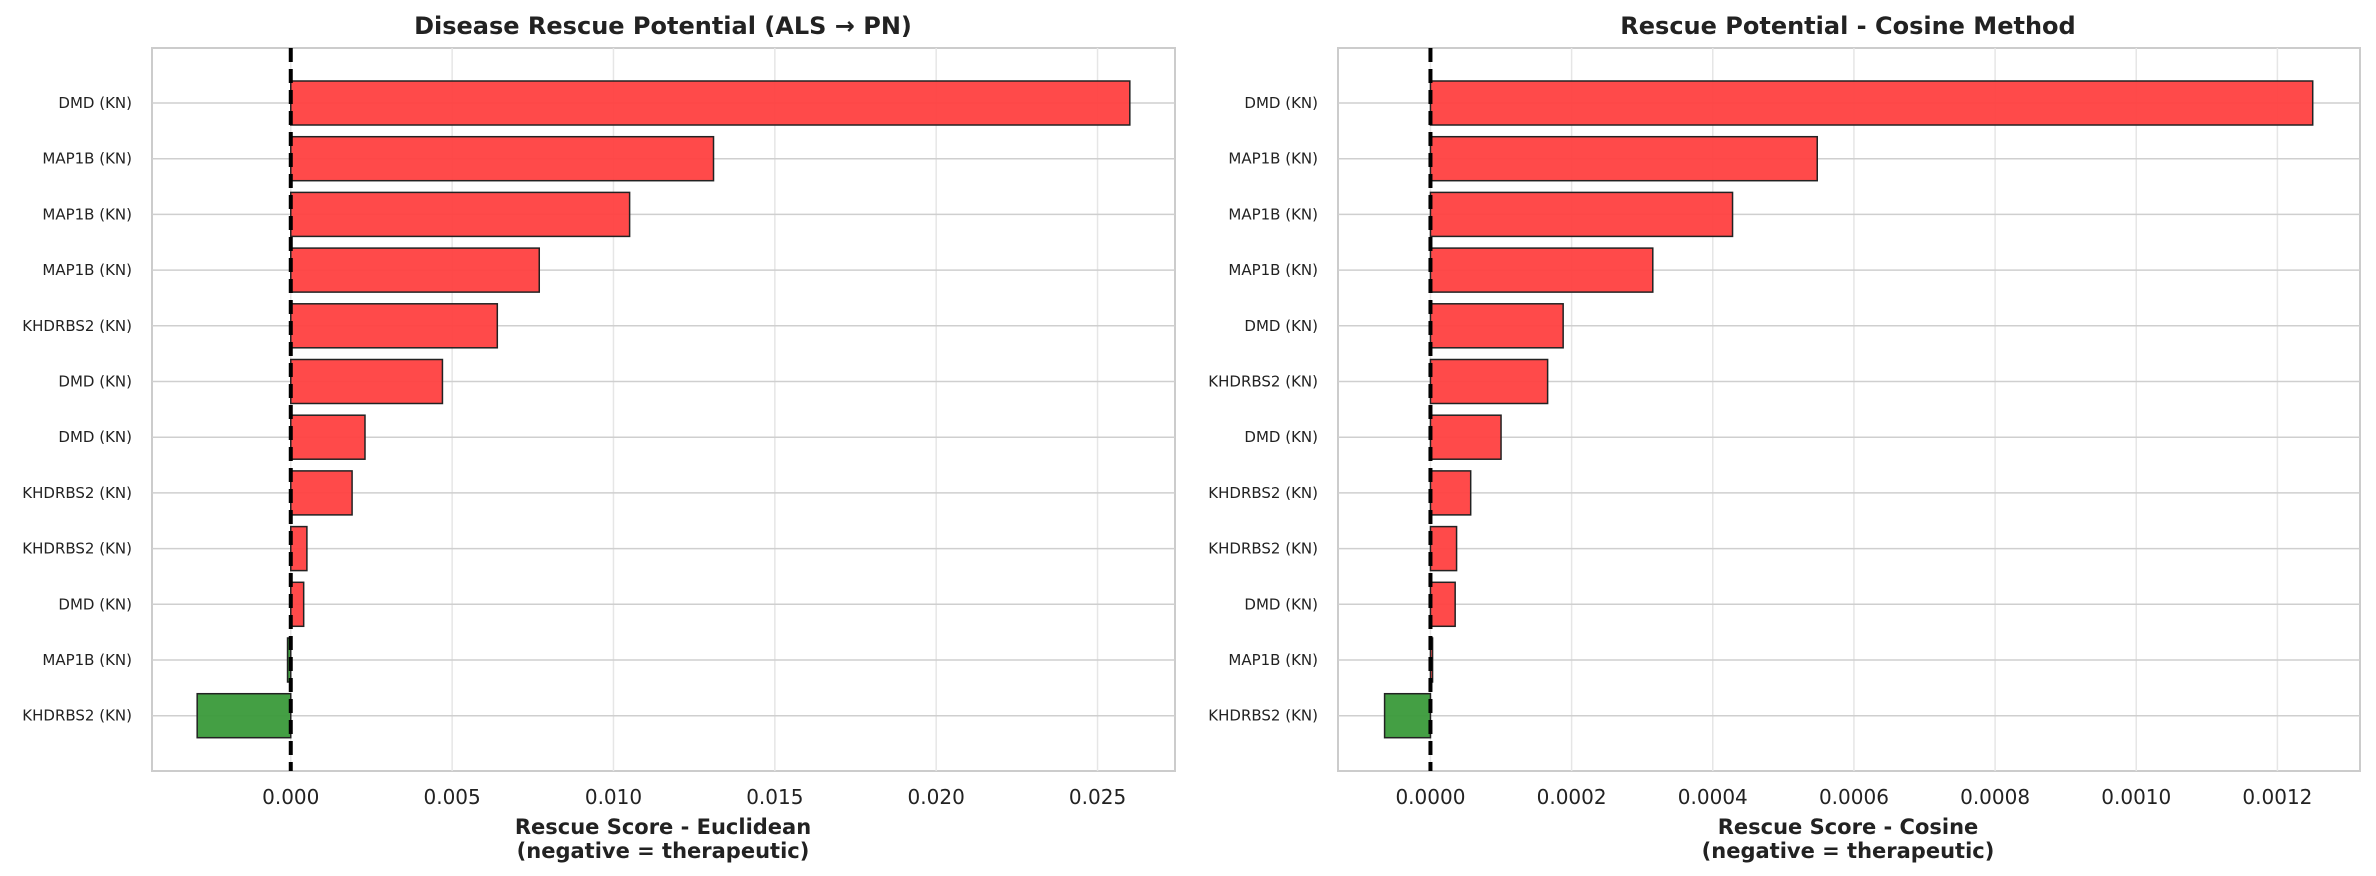 The width and height of the screenshot is (2376, 876). What do you see at coordinates (1430, 797) in the screenshot?
I see `x-tick-label: 0.0000` at bounding box center [1430, 797].